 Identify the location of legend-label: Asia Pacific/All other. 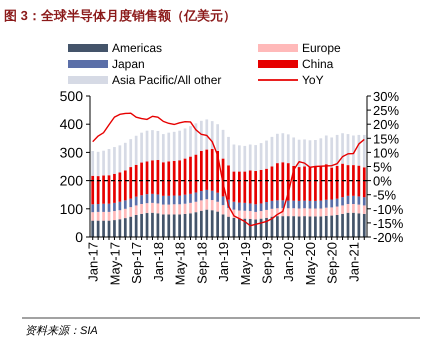
(167, 80).